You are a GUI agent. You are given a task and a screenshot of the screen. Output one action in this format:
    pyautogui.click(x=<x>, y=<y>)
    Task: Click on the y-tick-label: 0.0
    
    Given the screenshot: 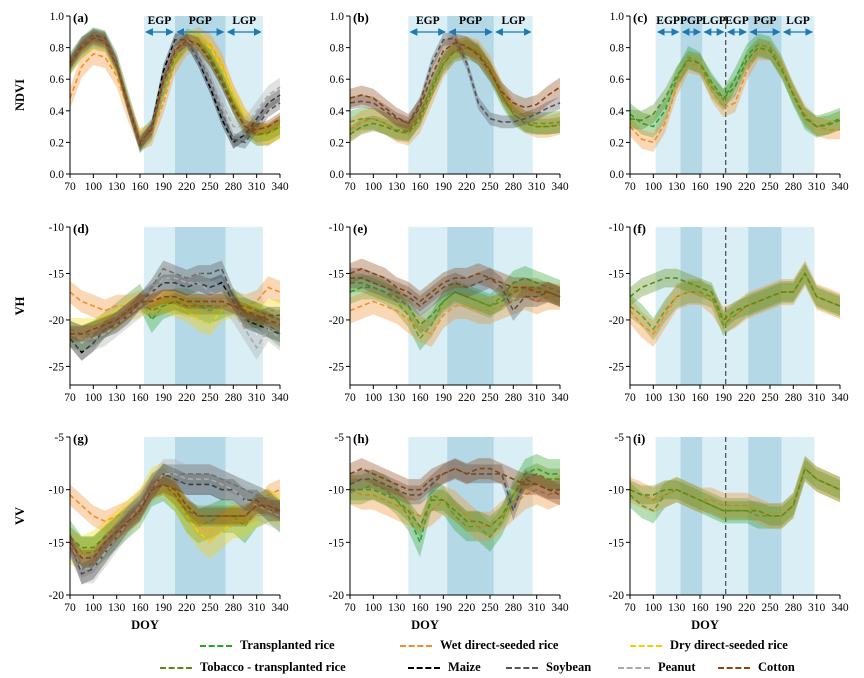 What is the action you would take?
    pyautogui.click(x=57, y=175)
    